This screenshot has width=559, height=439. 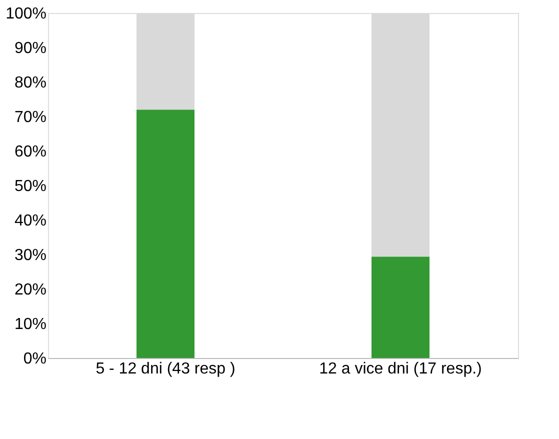 I want to click on y-tick-label: 50%, so click(x=30, y=186).